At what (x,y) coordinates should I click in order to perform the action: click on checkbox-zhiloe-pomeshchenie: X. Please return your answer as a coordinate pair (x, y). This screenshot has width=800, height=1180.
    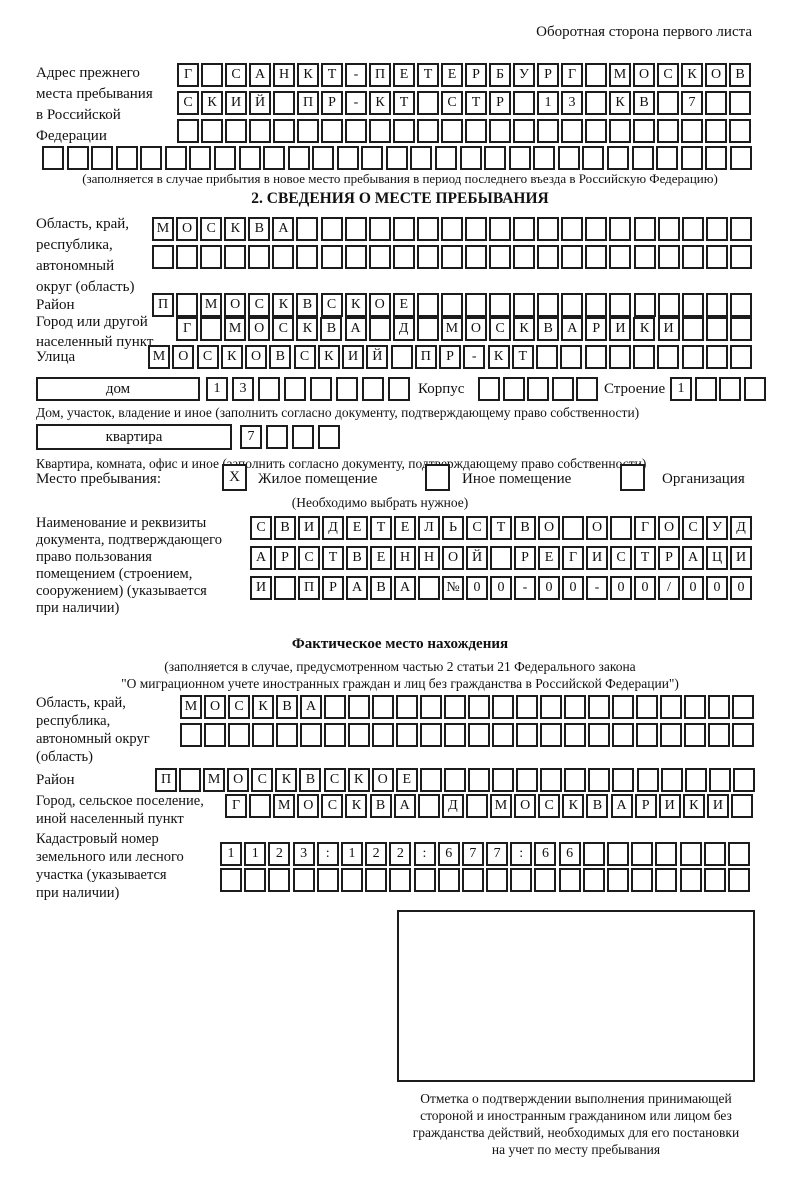
    Looking at the image, I should click on (234, 477).